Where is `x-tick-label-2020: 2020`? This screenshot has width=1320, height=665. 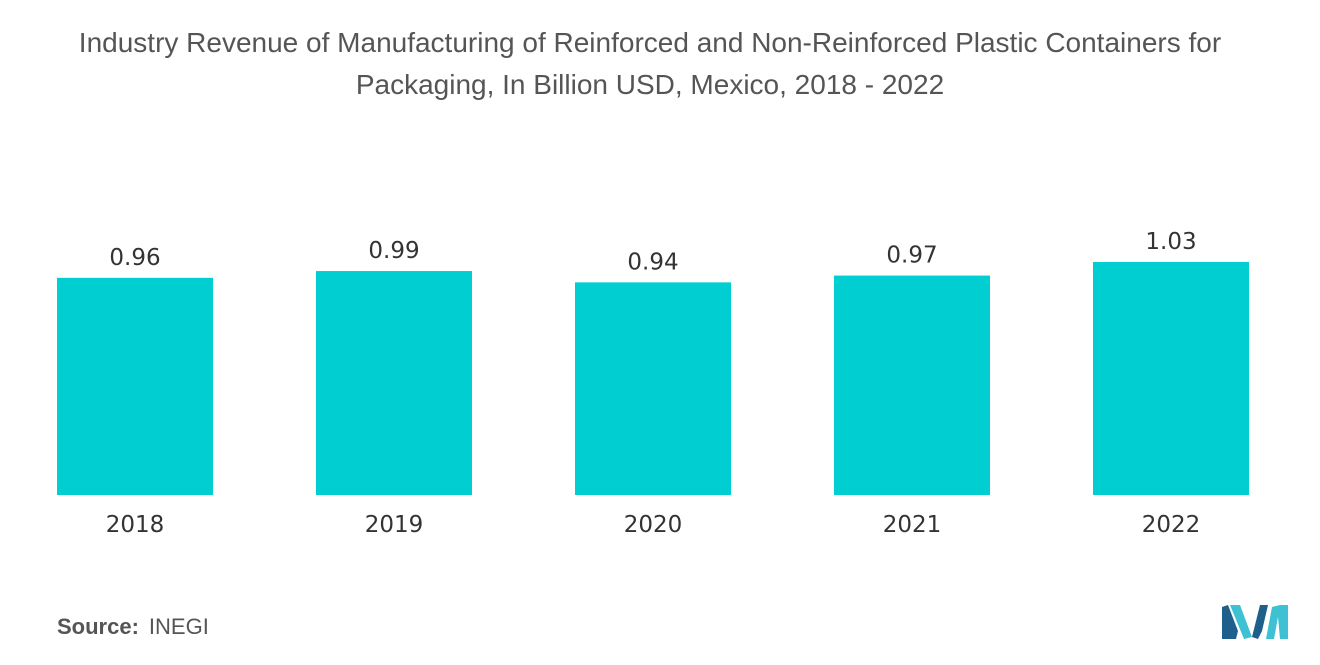
x-tick-label-2020: 2020 is located at coordinates (653, 525).